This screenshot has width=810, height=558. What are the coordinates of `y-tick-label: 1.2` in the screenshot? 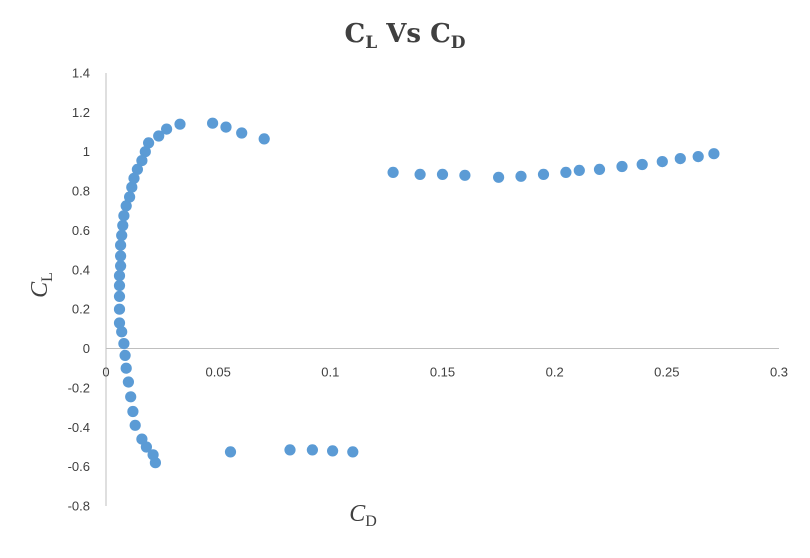 It's located at (81, 112).